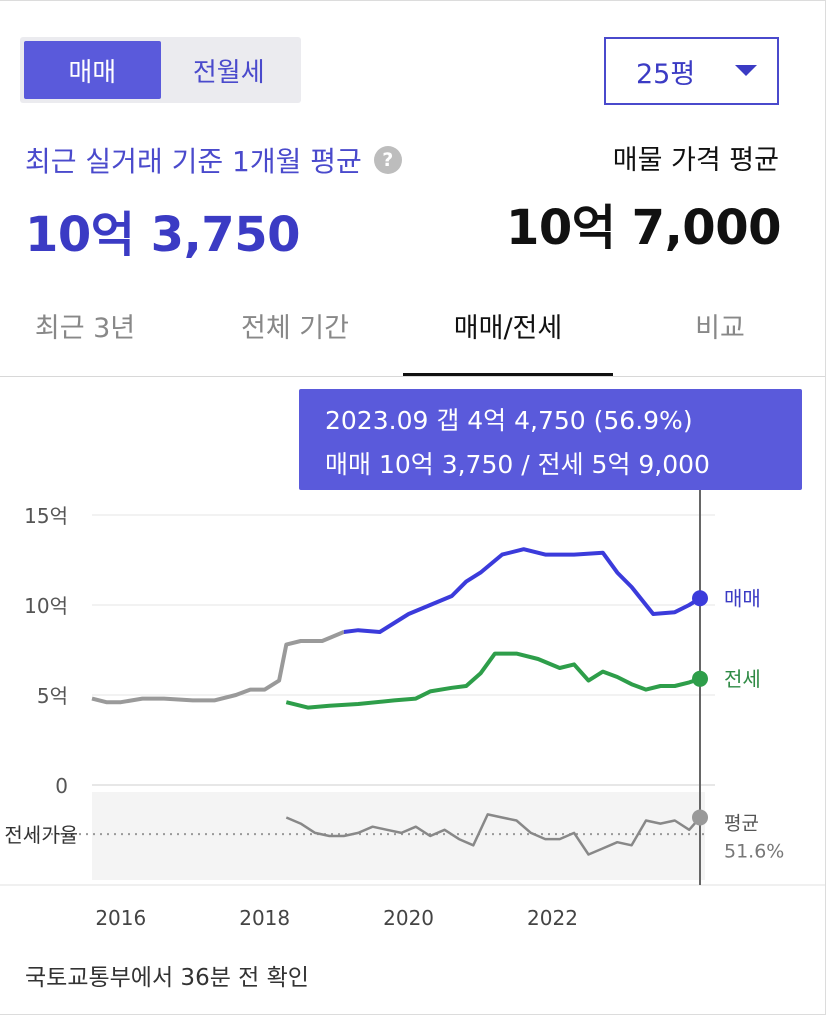  Describe the element at coordinates (517, 464) in the screenshot. I see `tooltip-price-line: 매매 10억 3,750 / 전세 5억 9,000` at that location.